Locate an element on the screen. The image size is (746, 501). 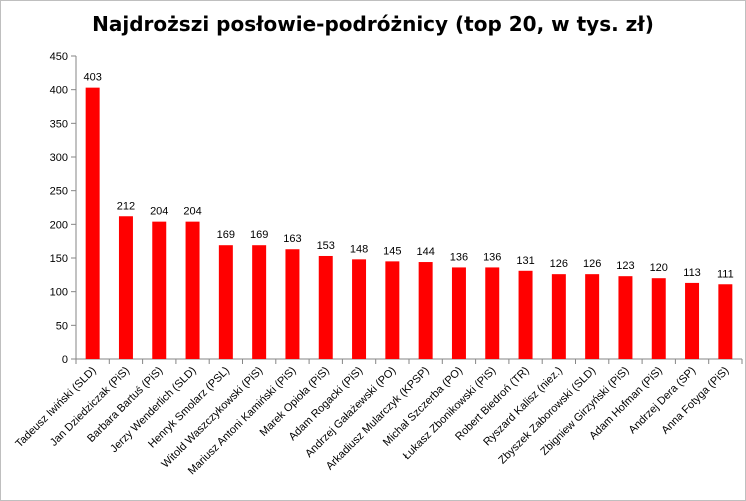
data-label: 403 is located at coordinates (92, 78).